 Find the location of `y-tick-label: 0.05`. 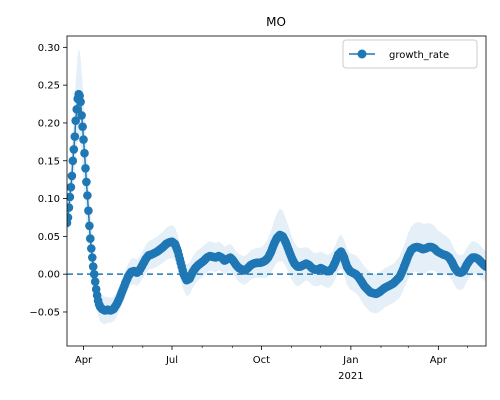

y-tick-label: 0.05 is located at coordinates (49, 237).